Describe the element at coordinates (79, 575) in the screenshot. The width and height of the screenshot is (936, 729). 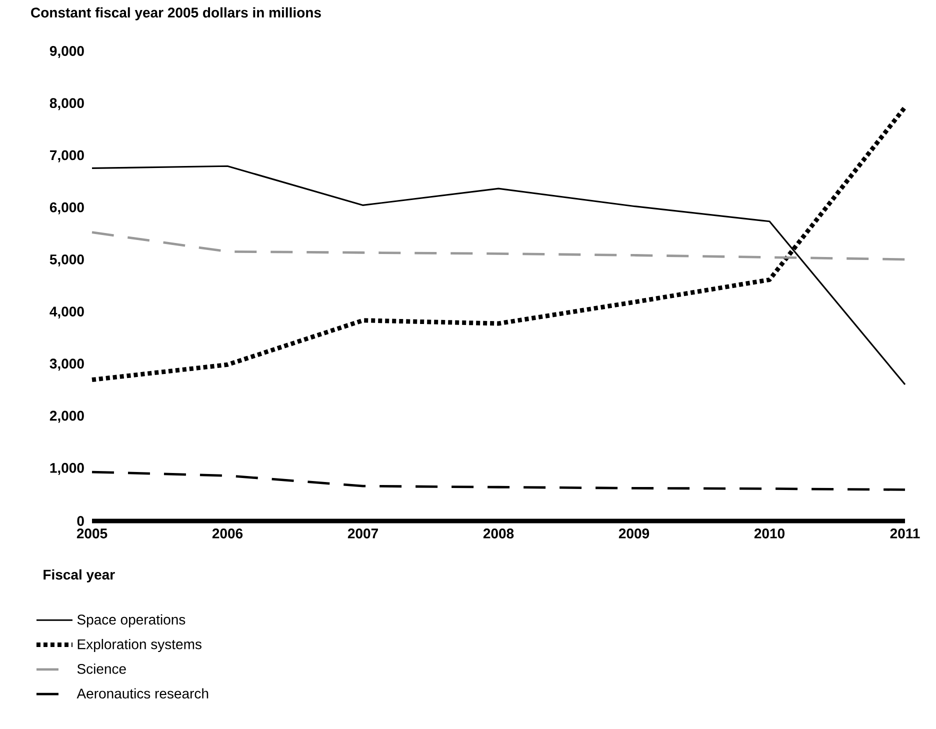
I see `x-axis-title: Fiscal year` at that location.